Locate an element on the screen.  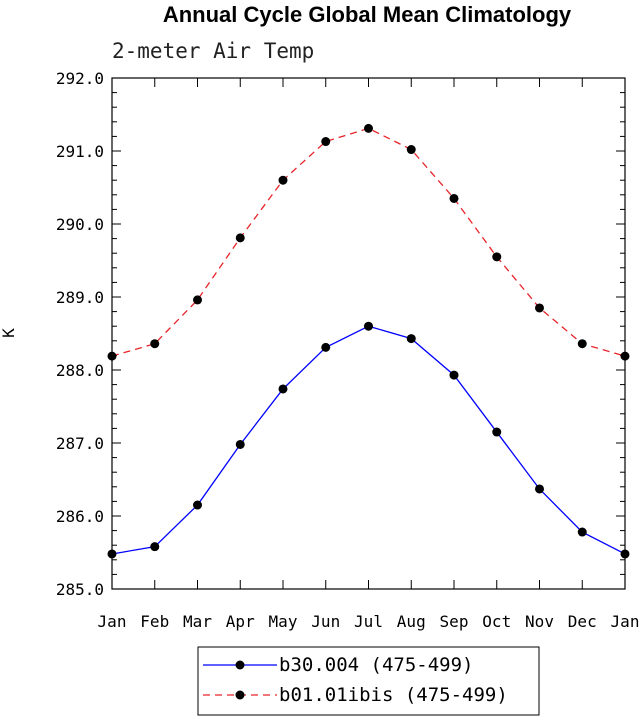
y-tick-label: 288.0 is located at coordinates (80, 370).